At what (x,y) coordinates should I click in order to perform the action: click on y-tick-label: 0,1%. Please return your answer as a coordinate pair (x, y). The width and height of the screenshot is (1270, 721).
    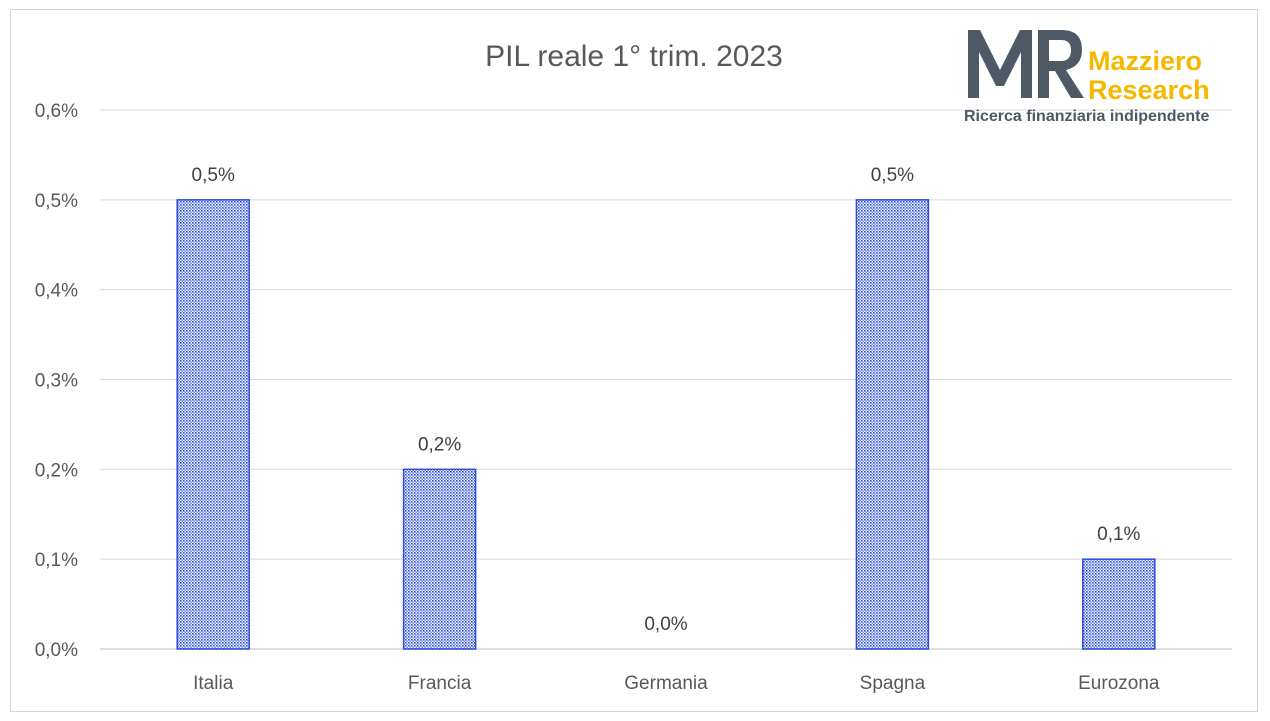
    Looking at the image, I should click on (56, 560).